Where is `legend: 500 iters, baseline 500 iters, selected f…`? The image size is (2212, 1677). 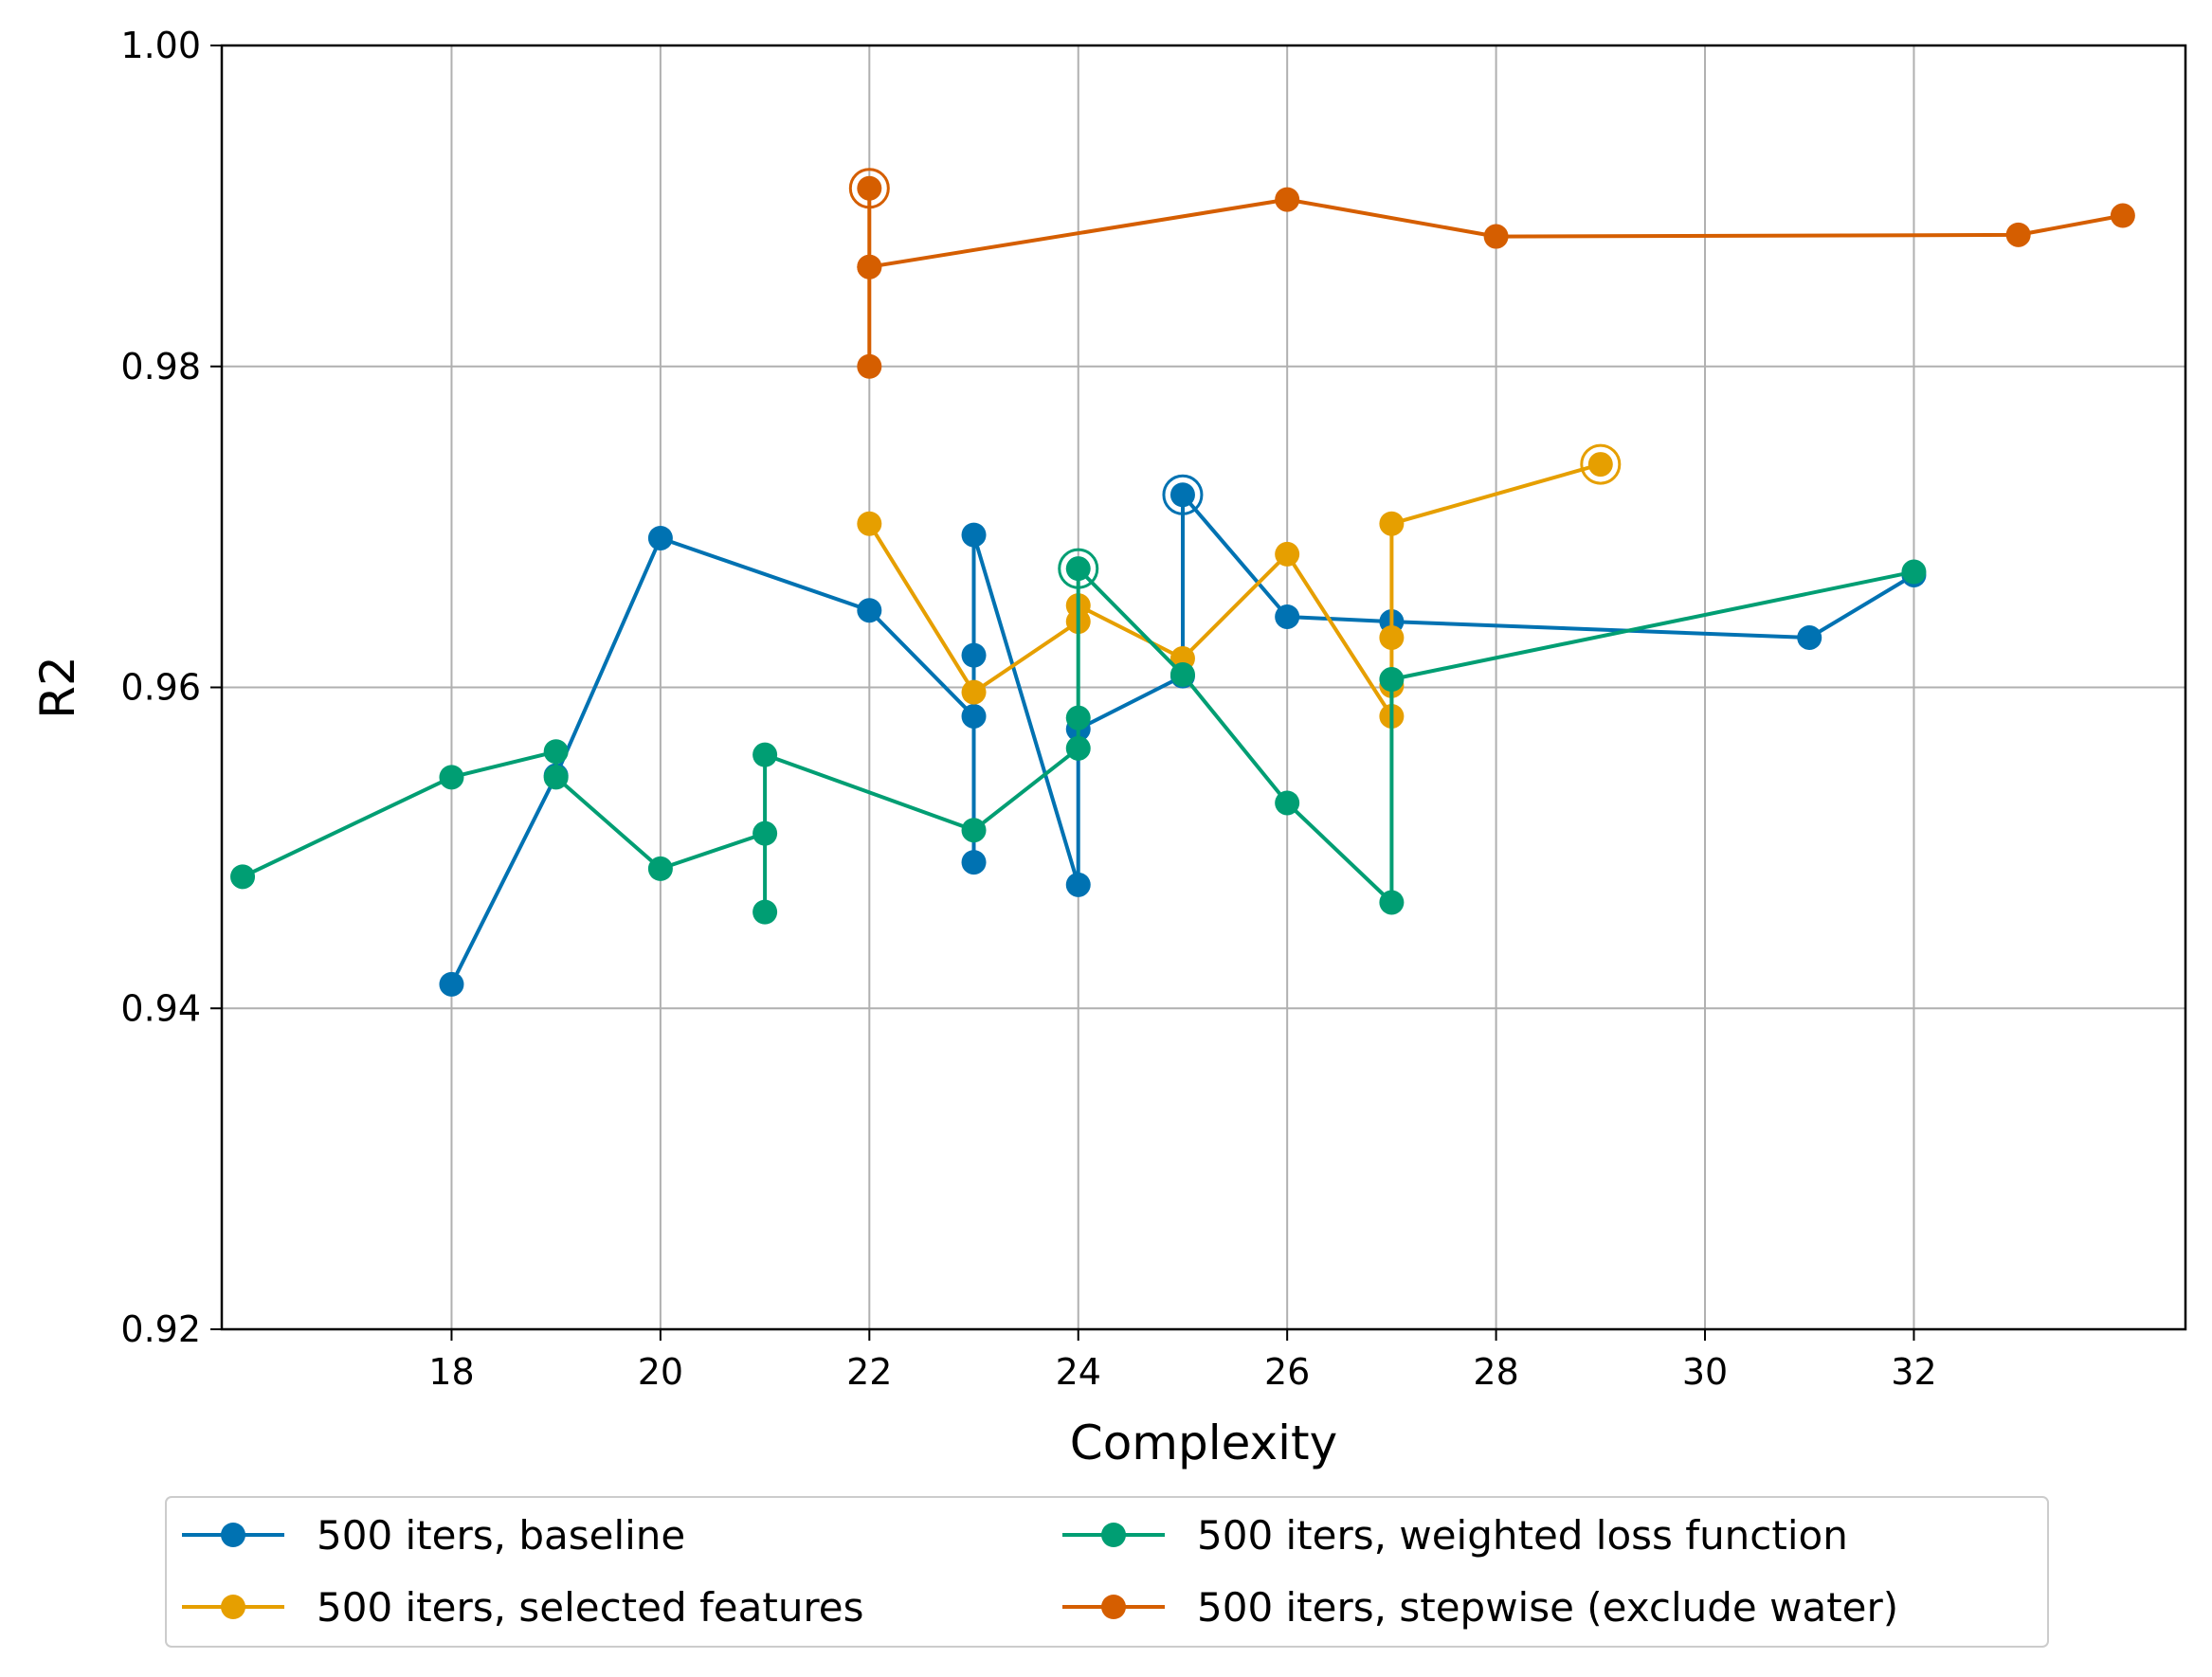
legend: 500 iters, baseline 500 iters, selected f… is located at coordinates (1107, 1572).